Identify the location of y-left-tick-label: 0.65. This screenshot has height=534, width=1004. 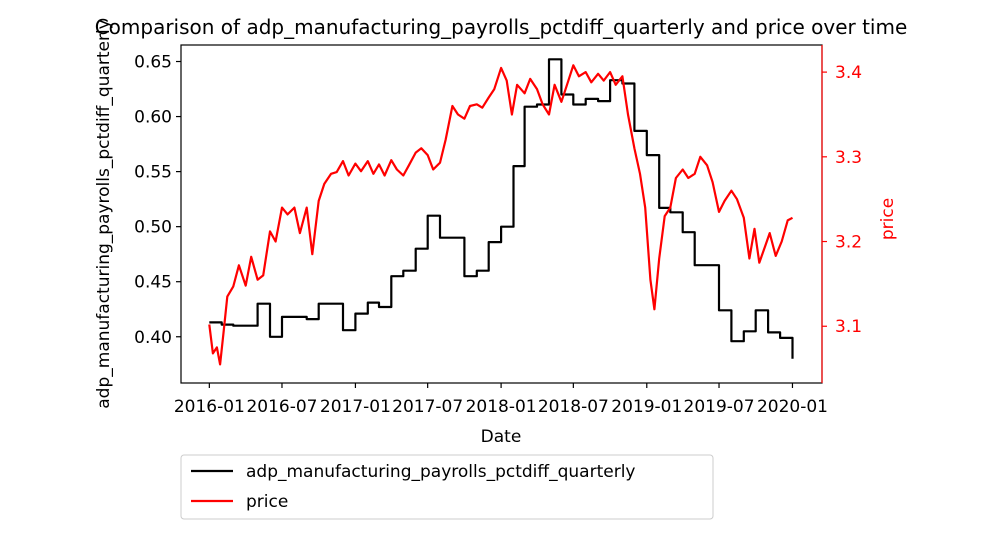
(153, 63).